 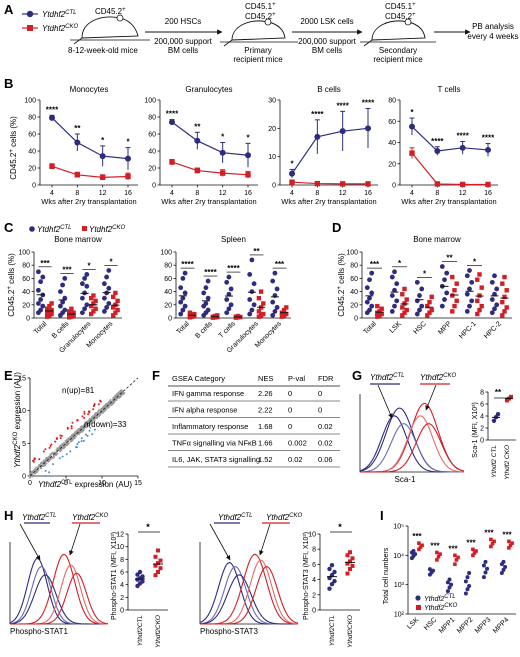 What do you see at coordinates (260, 6) in the screenshot?
I see `recipient1-cd451: CD45.1+` at bounding box center [260, 6].